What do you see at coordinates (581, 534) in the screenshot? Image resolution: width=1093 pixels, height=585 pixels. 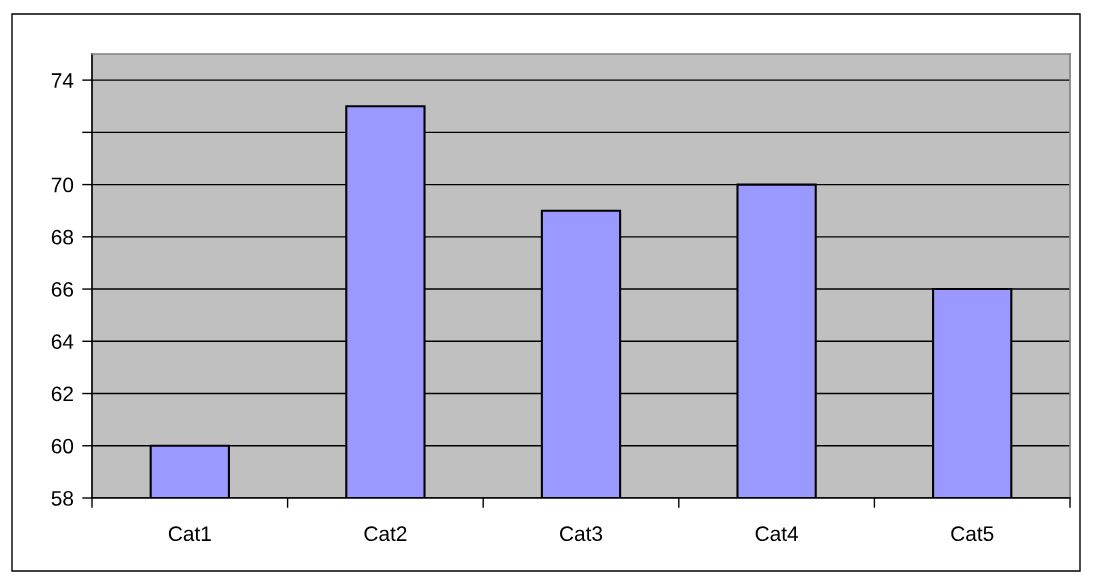 I see `x-tick-label: Cat3` at bounding box center [581, 534].